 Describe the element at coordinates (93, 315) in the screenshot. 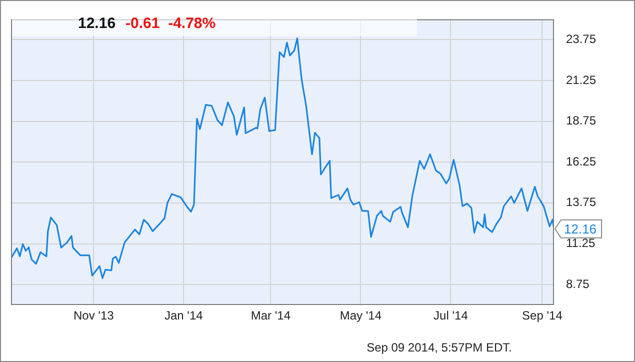

I see `x-tick-label: Nov '13` at that location.